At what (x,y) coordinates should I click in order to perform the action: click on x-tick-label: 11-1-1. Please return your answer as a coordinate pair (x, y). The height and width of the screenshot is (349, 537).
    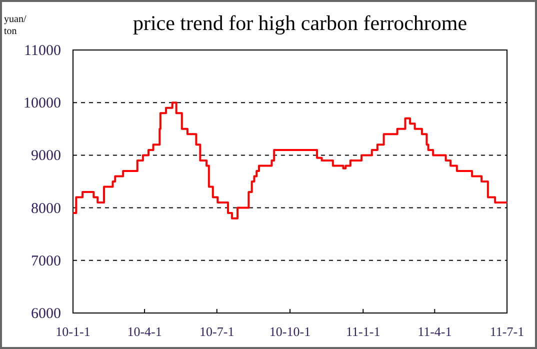
    Looking at the image, I should click on (363, 331).